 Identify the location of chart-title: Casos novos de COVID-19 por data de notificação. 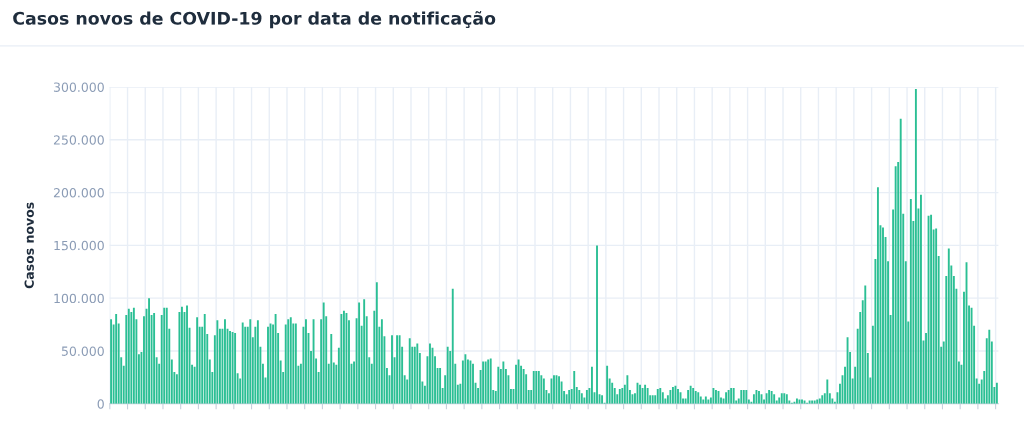
(254, 20).